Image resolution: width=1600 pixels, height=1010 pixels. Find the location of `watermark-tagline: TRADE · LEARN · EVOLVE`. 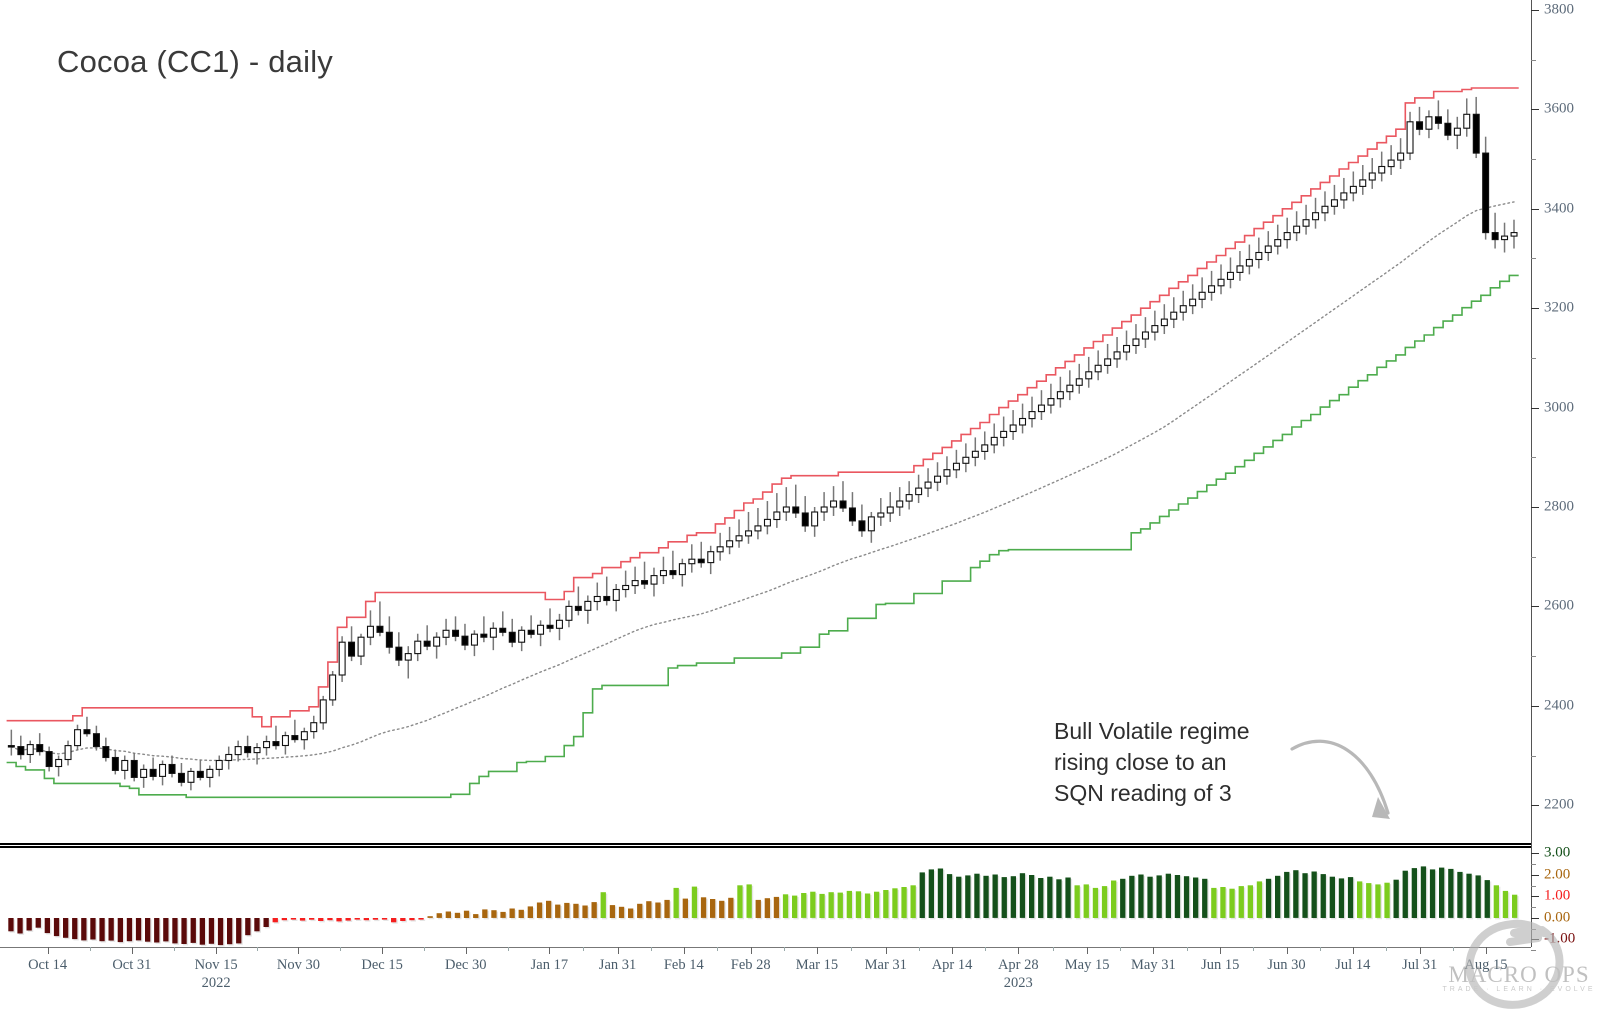

watermark-tagline: TRADE · LEARN · EVOLVE is located at coordinates (1519, 989).